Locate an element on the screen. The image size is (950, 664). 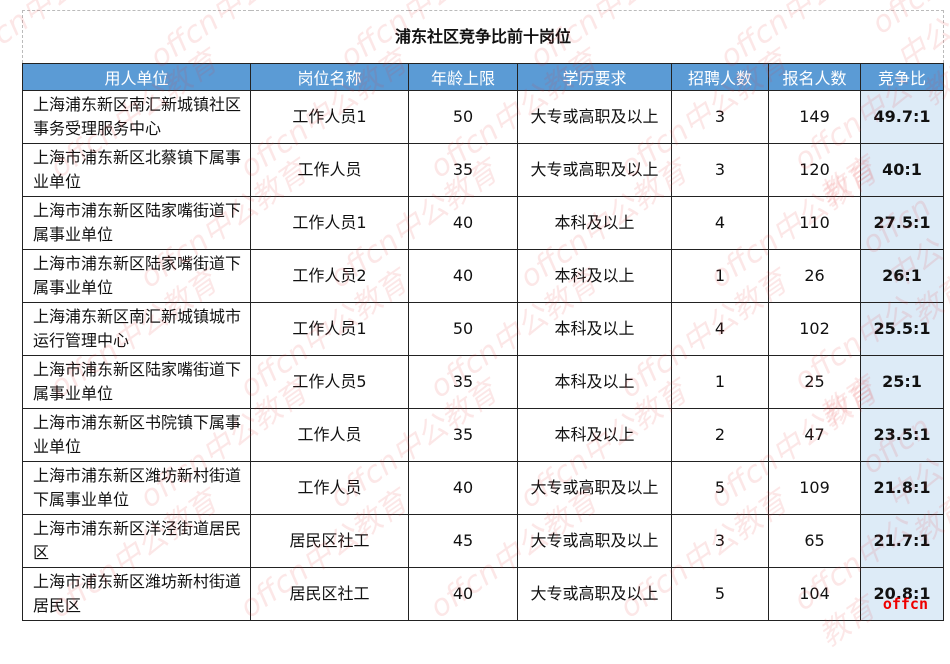
applicants-cell: 109 is located at coordinates (814, 488).